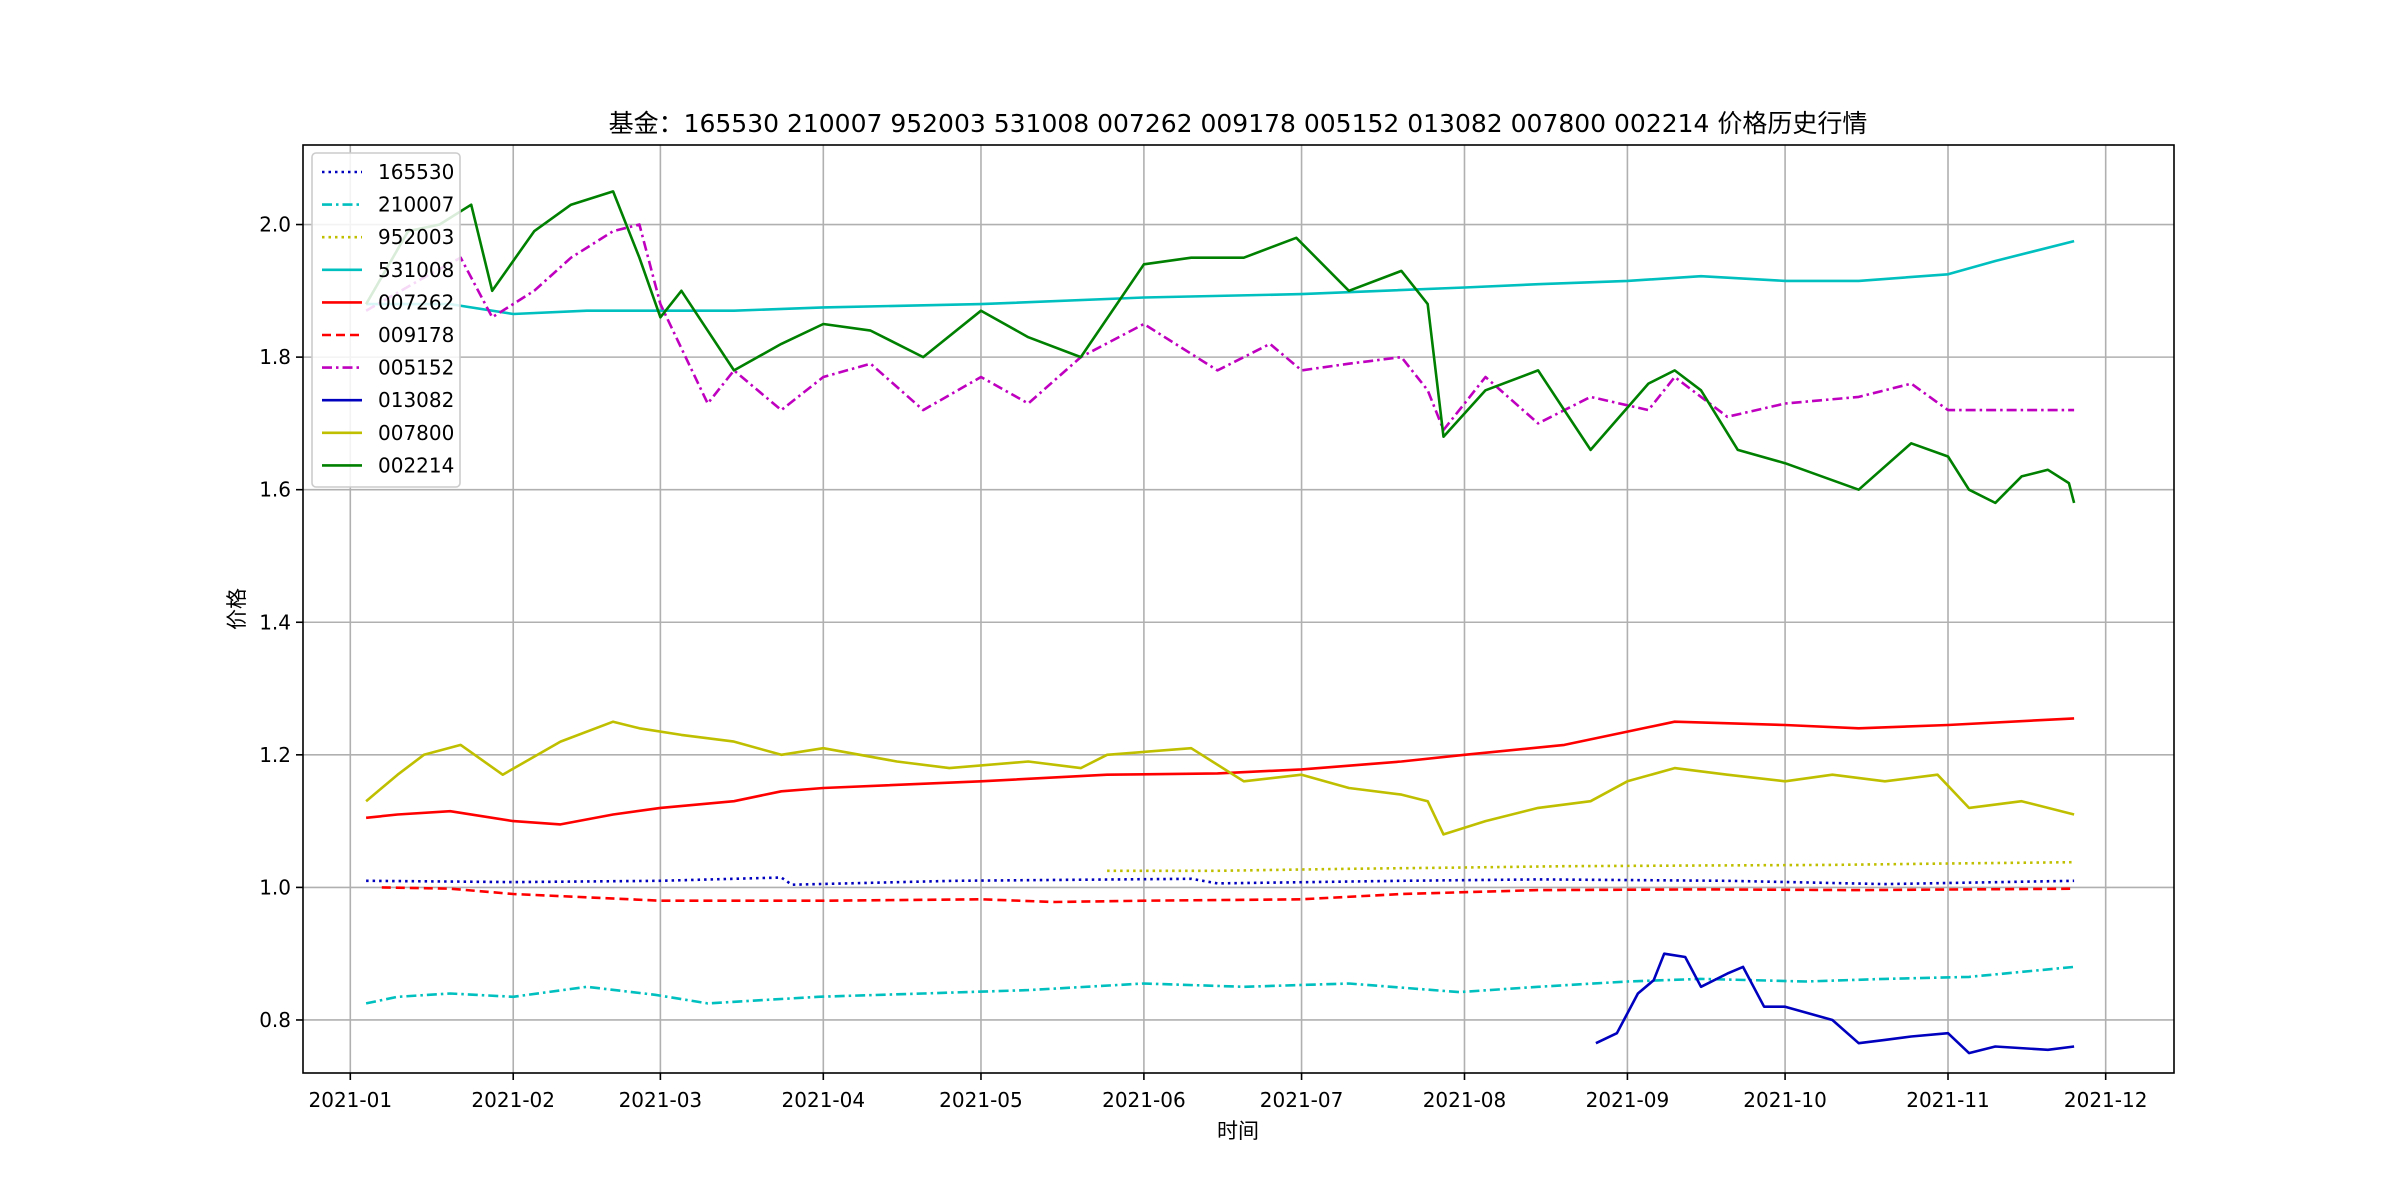  Describe the element at coordinates (416, 400) in the screenshot. I see `legend-label-013082: 013082` at that location.